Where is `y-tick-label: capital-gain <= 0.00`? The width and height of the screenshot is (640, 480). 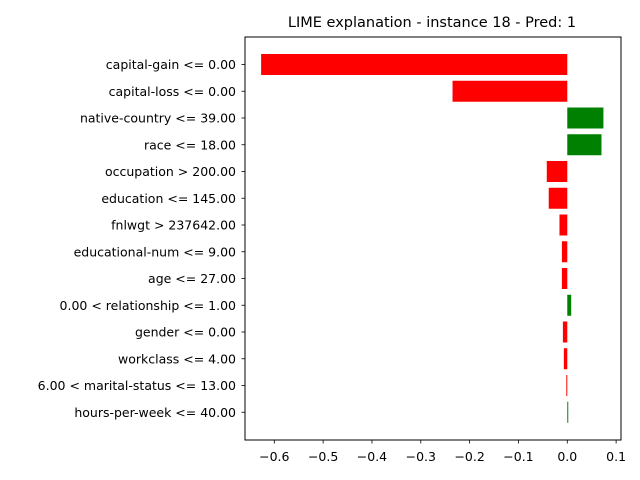 y-tick-label: capital-gain <= 0.00 is located at coordinates (171, 64).